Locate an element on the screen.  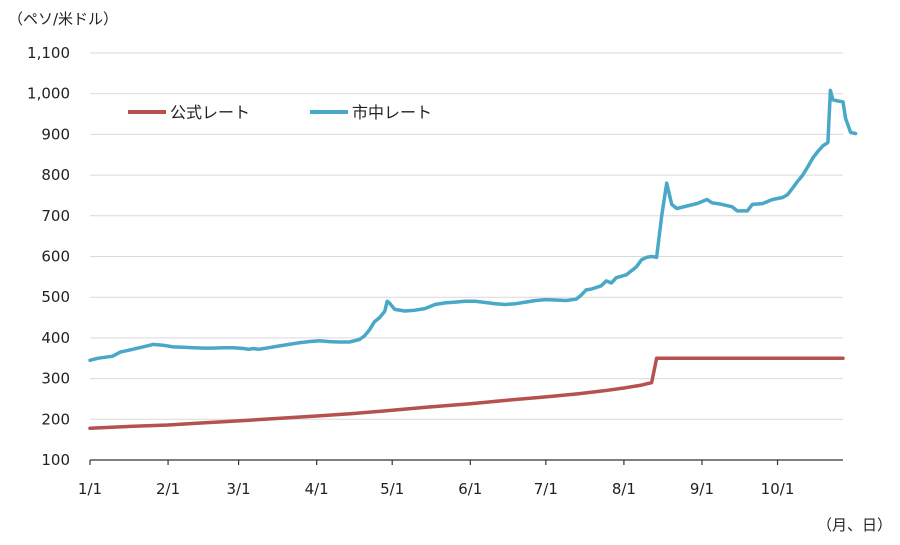
legend-label-market-rate: 市中レート is located at coordinates (392, 112).